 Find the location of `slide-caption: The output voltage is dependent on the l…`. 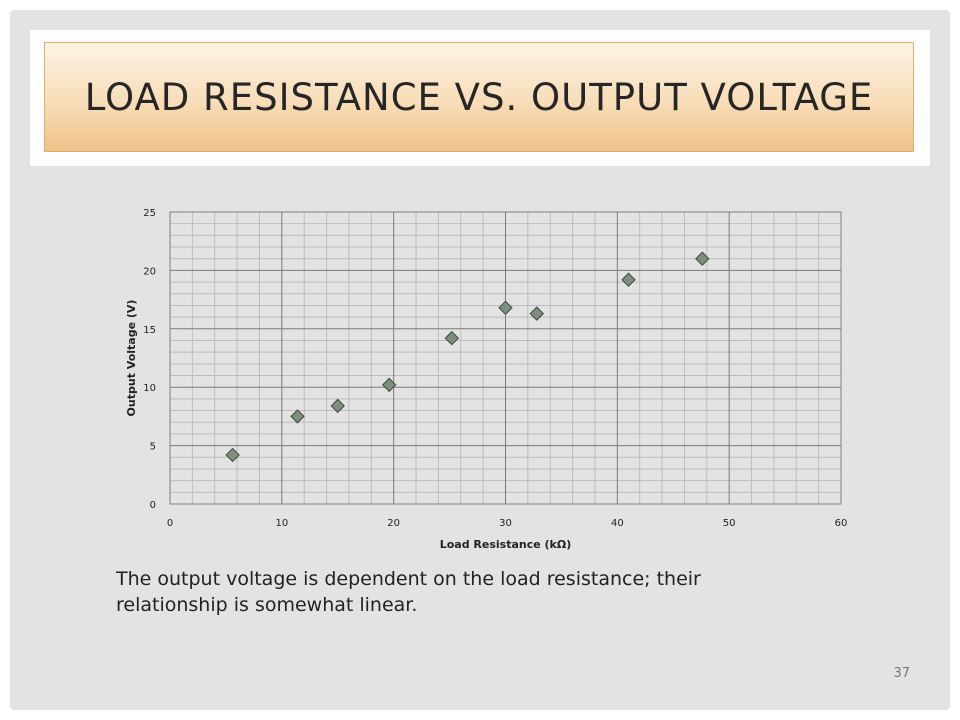

slide-caption: The output voltage is dependent on the l… is located at coordinates (408, 592).